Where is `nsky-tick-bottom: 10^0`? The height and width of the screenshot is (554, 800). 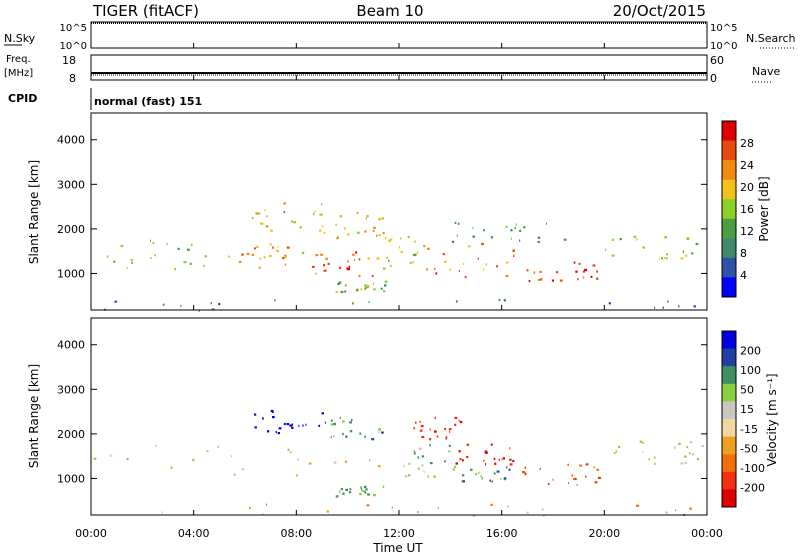
nsky-tick-bottom: 10^0 is located at coordinates (73, 46).